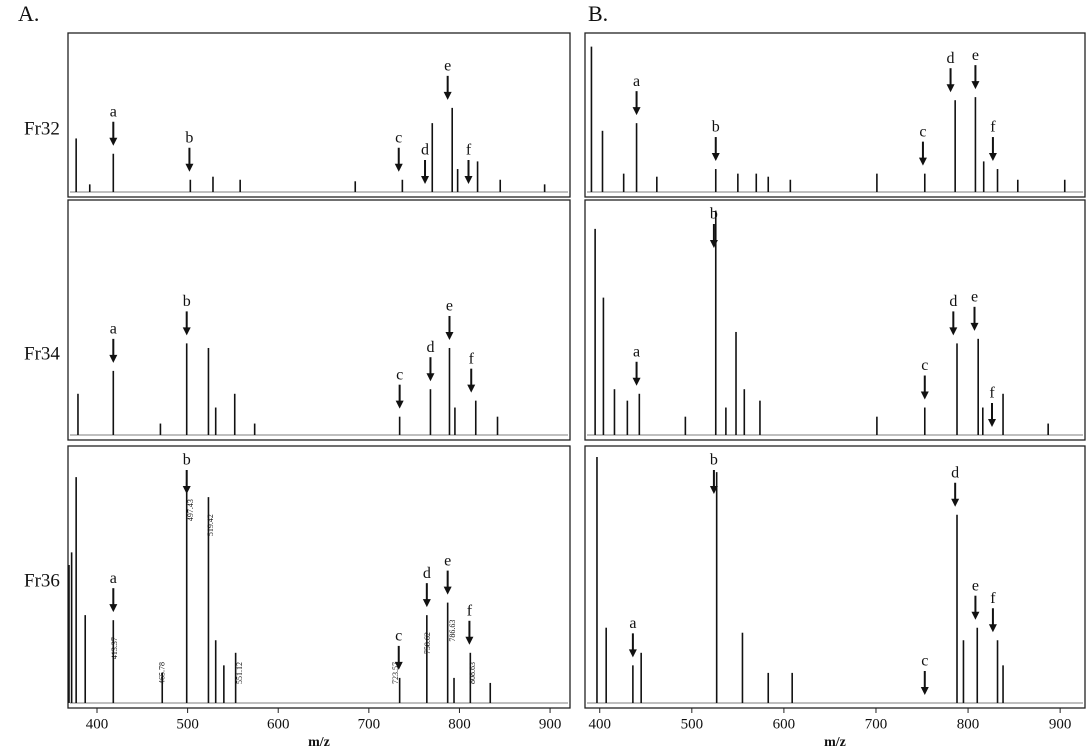  What do you see at coordinates (42, 580) in the screenshot?
I see `row-label: Fr36` at bounding box center [42, 580].